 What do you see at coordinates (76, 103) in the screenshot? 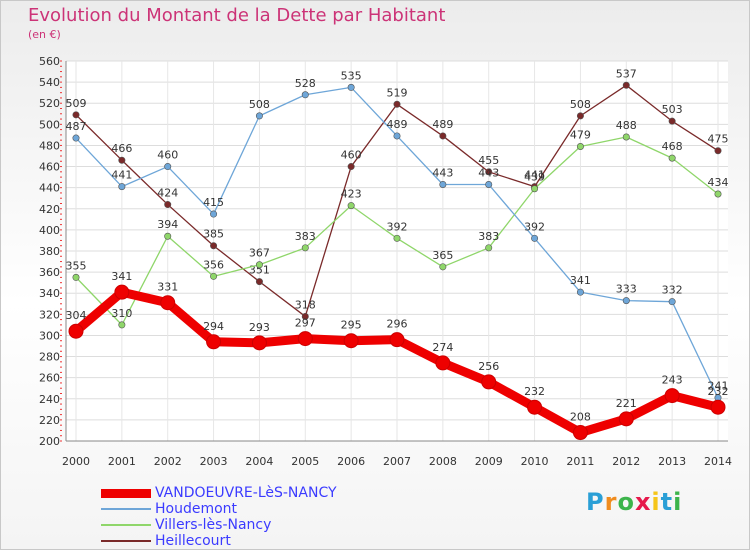
I see `data-label: 509` at bounding box center [76, 103].